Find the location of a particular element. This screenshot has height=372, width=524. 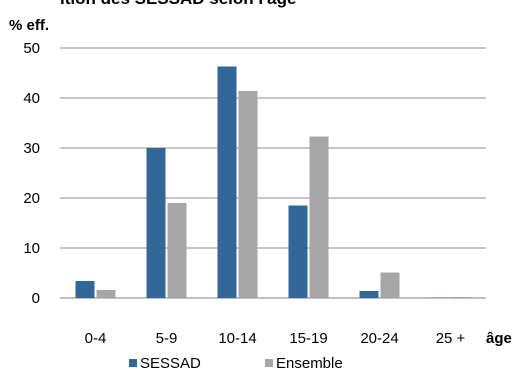

legend-swatch-sessad is located at coordinates (133, 363).